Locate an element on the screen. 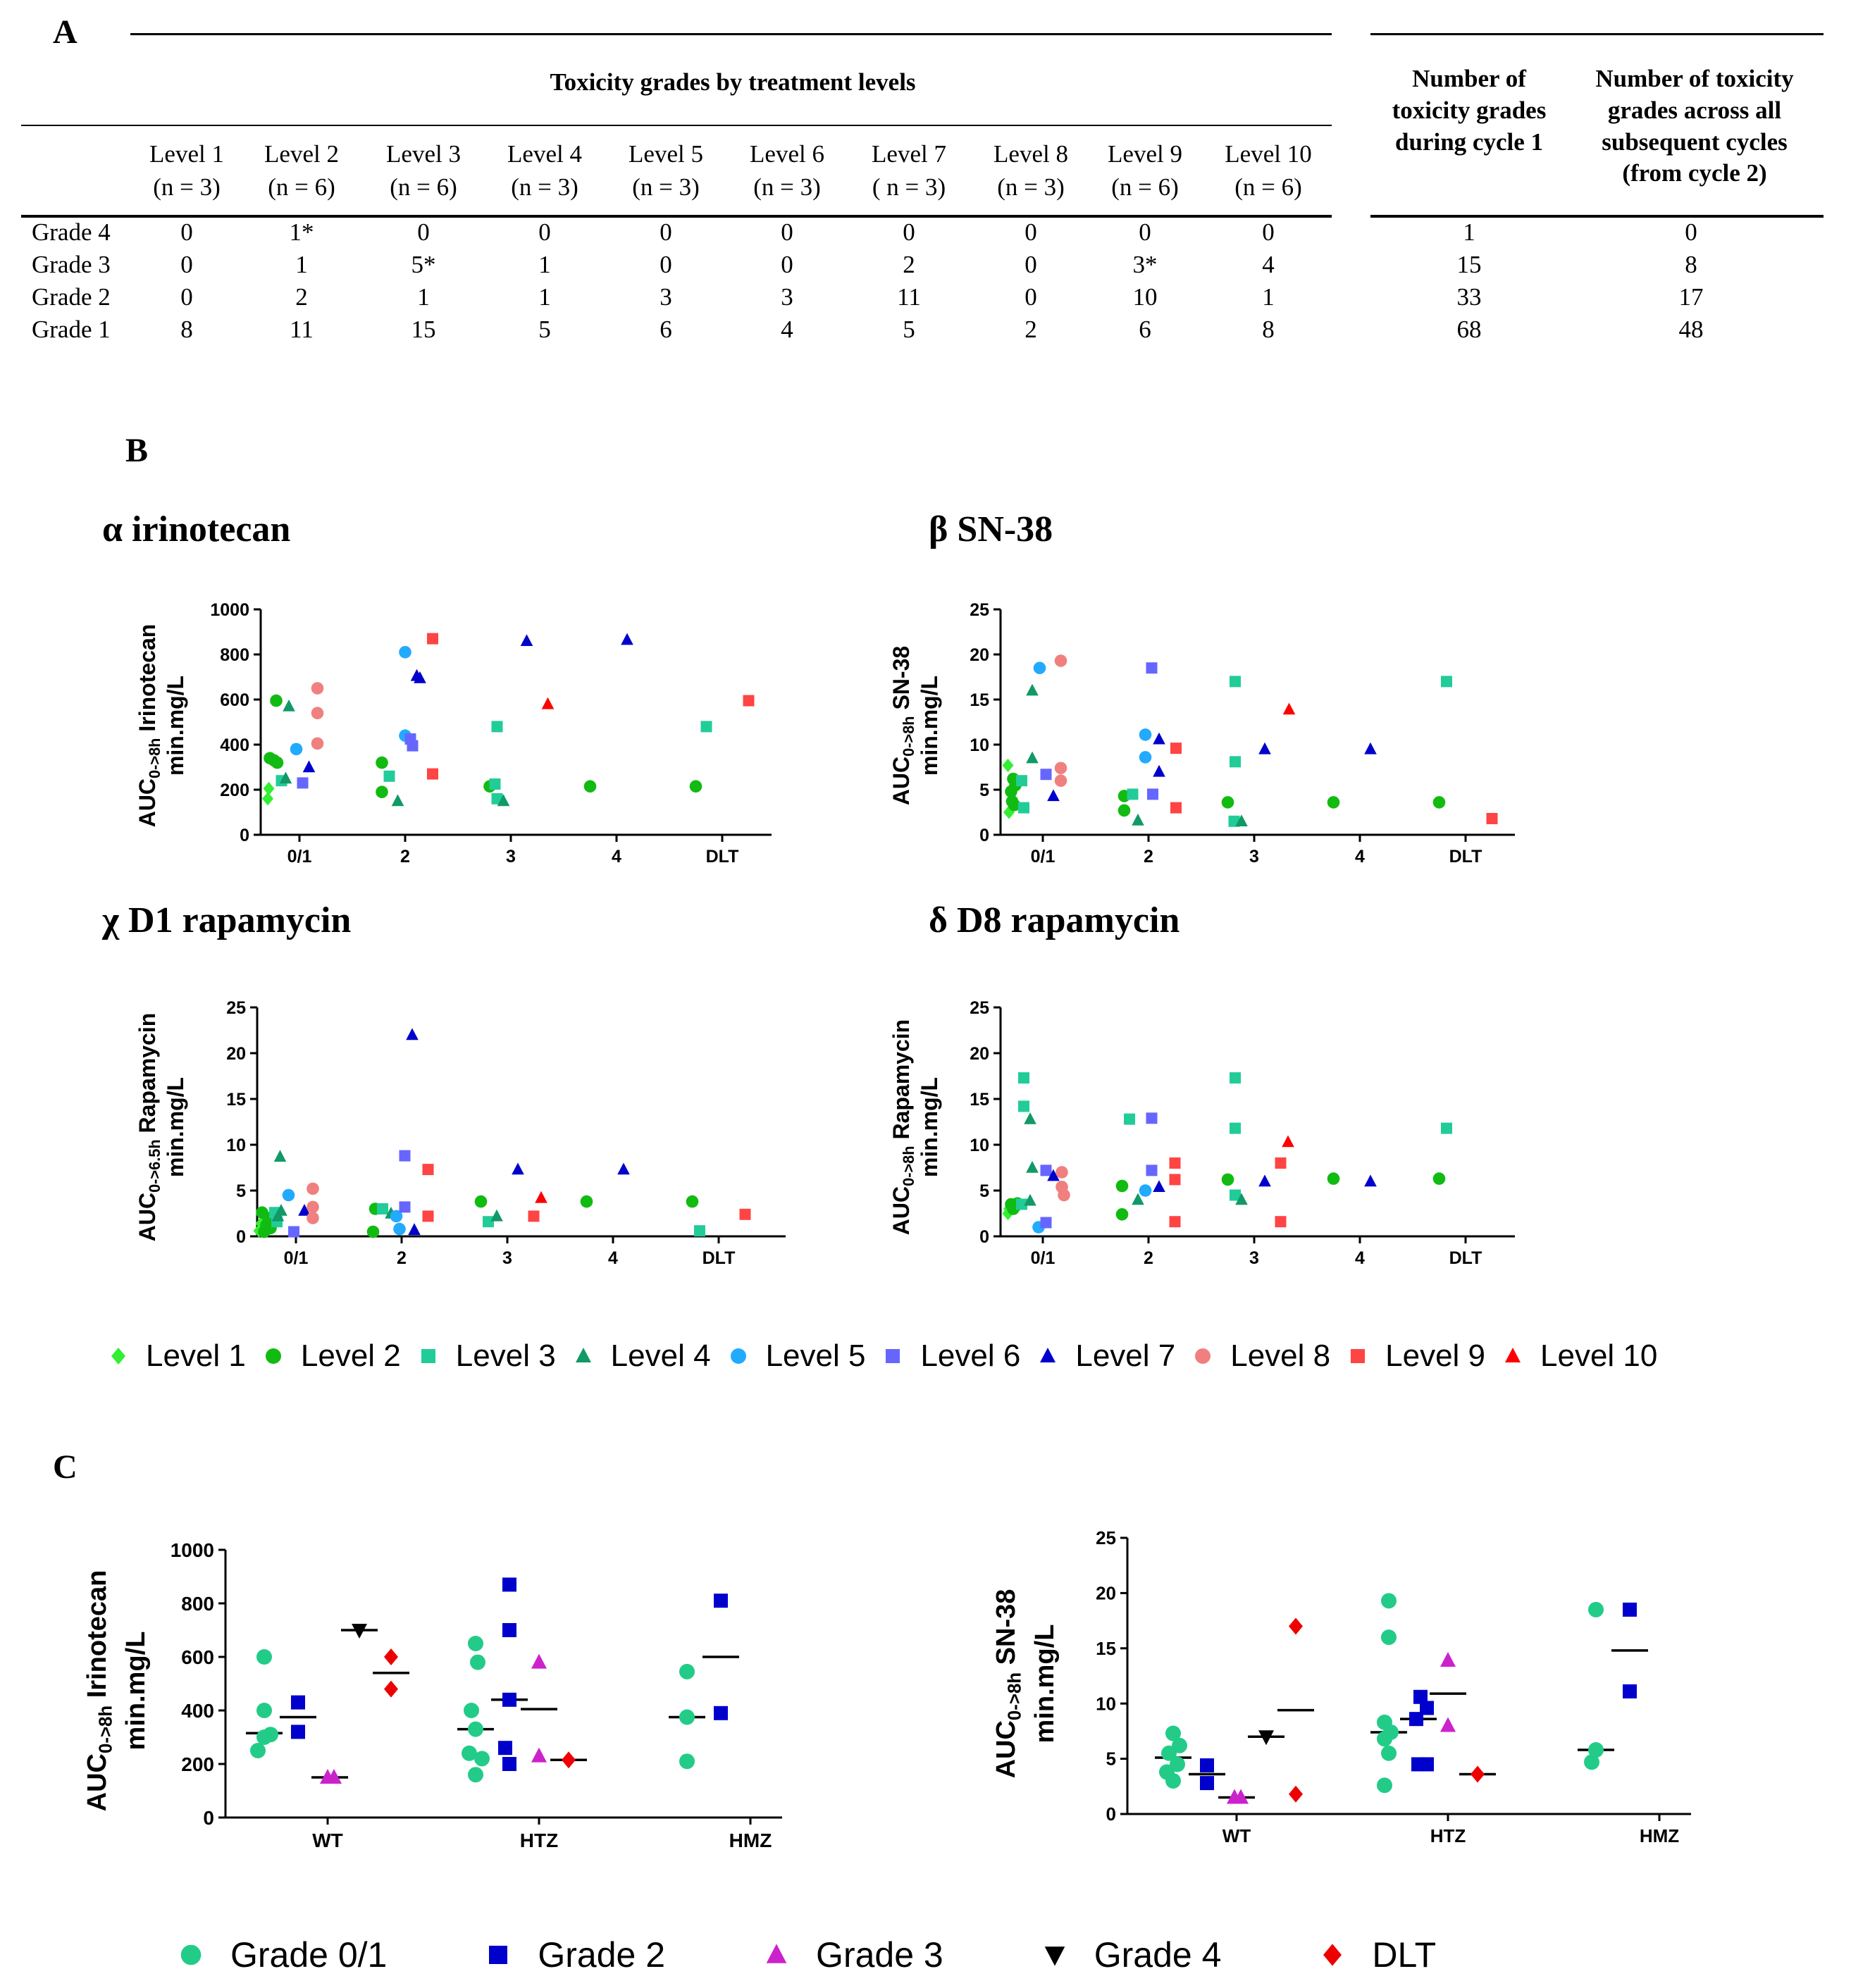 This screenshot has width=1851, height=1988. legend-item-level-1: Level 1 is located at coordinates (177, 1356).